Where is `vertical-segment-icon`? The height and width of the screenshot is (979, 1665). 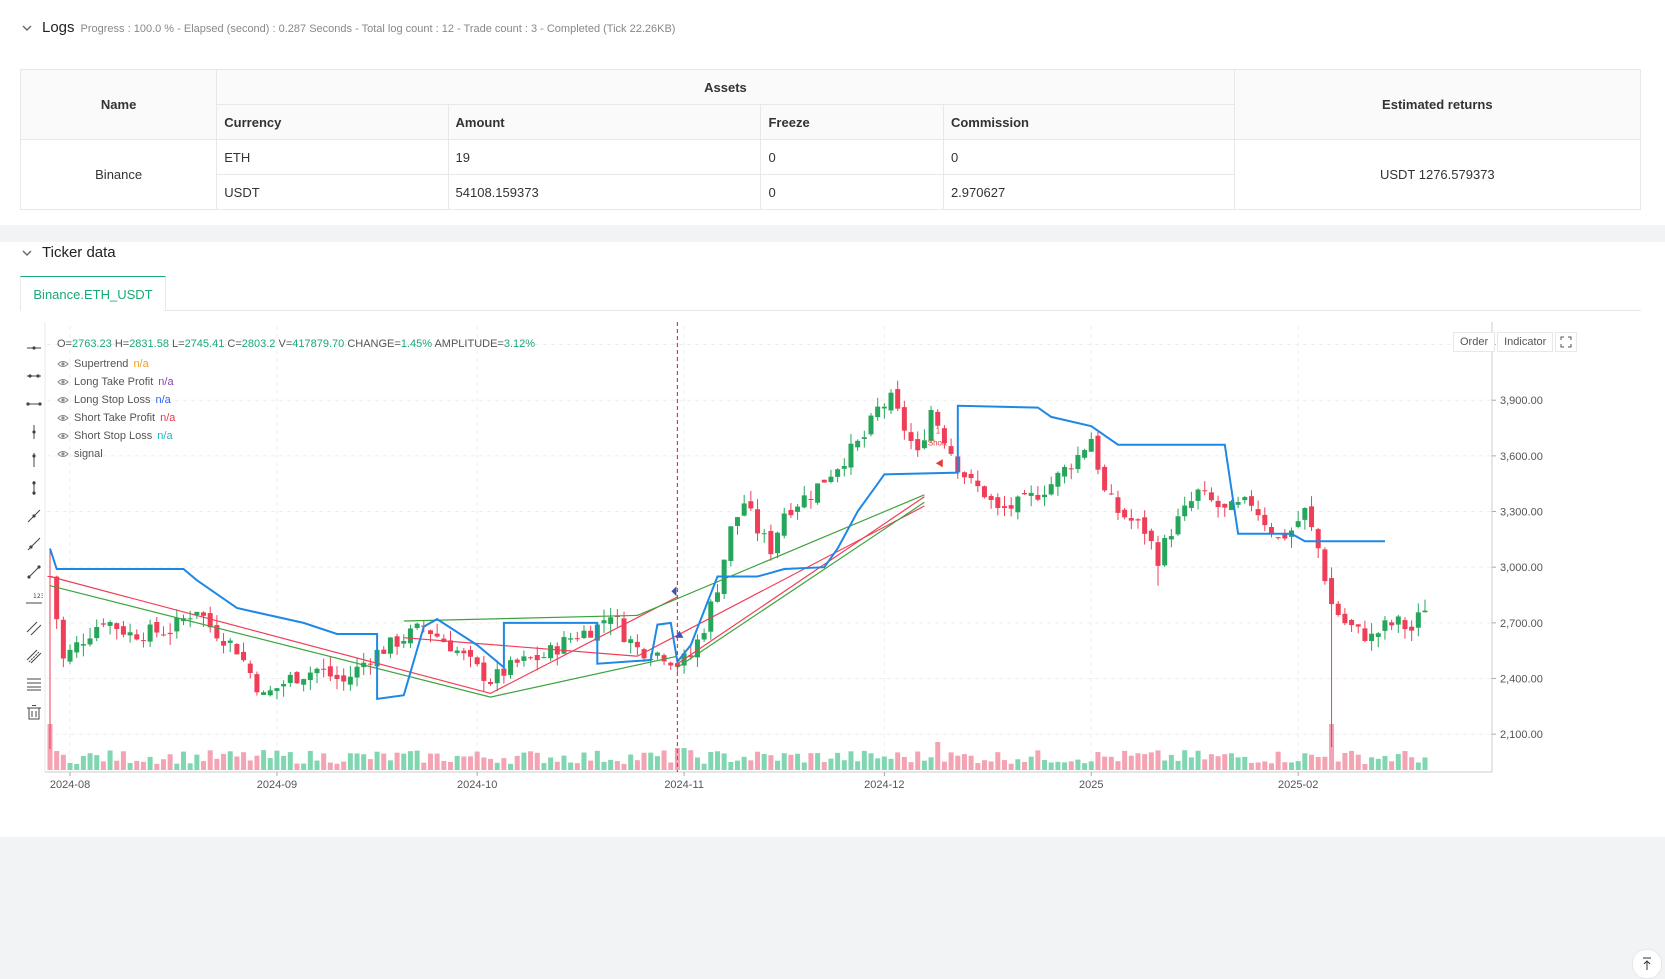 vertical-segment-icon is located at coordinates (34, 460).